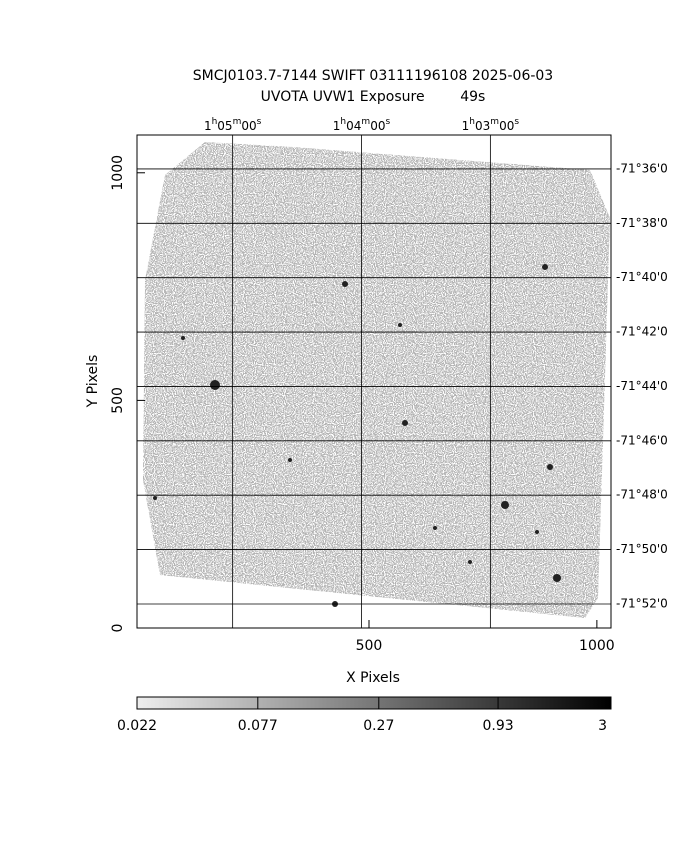 The width and height of the screenshot is (680, 850). What do you see at coordinates (642, 603) in the screenshot?
I see `y2-tick-label: -71°52'0` at bounding box center [642, 603].